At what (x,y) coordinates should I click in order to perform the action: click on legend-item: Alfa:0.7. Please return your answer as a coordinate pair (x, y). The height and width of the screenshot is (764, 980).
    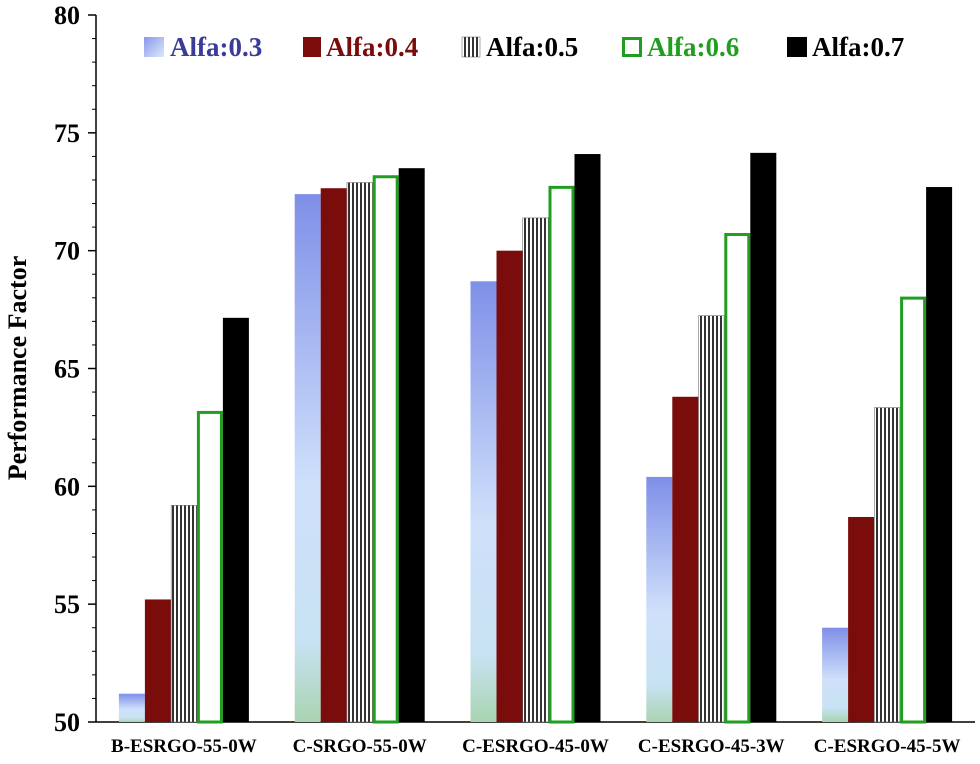
    Looking at the image, I should click on (845, 47).